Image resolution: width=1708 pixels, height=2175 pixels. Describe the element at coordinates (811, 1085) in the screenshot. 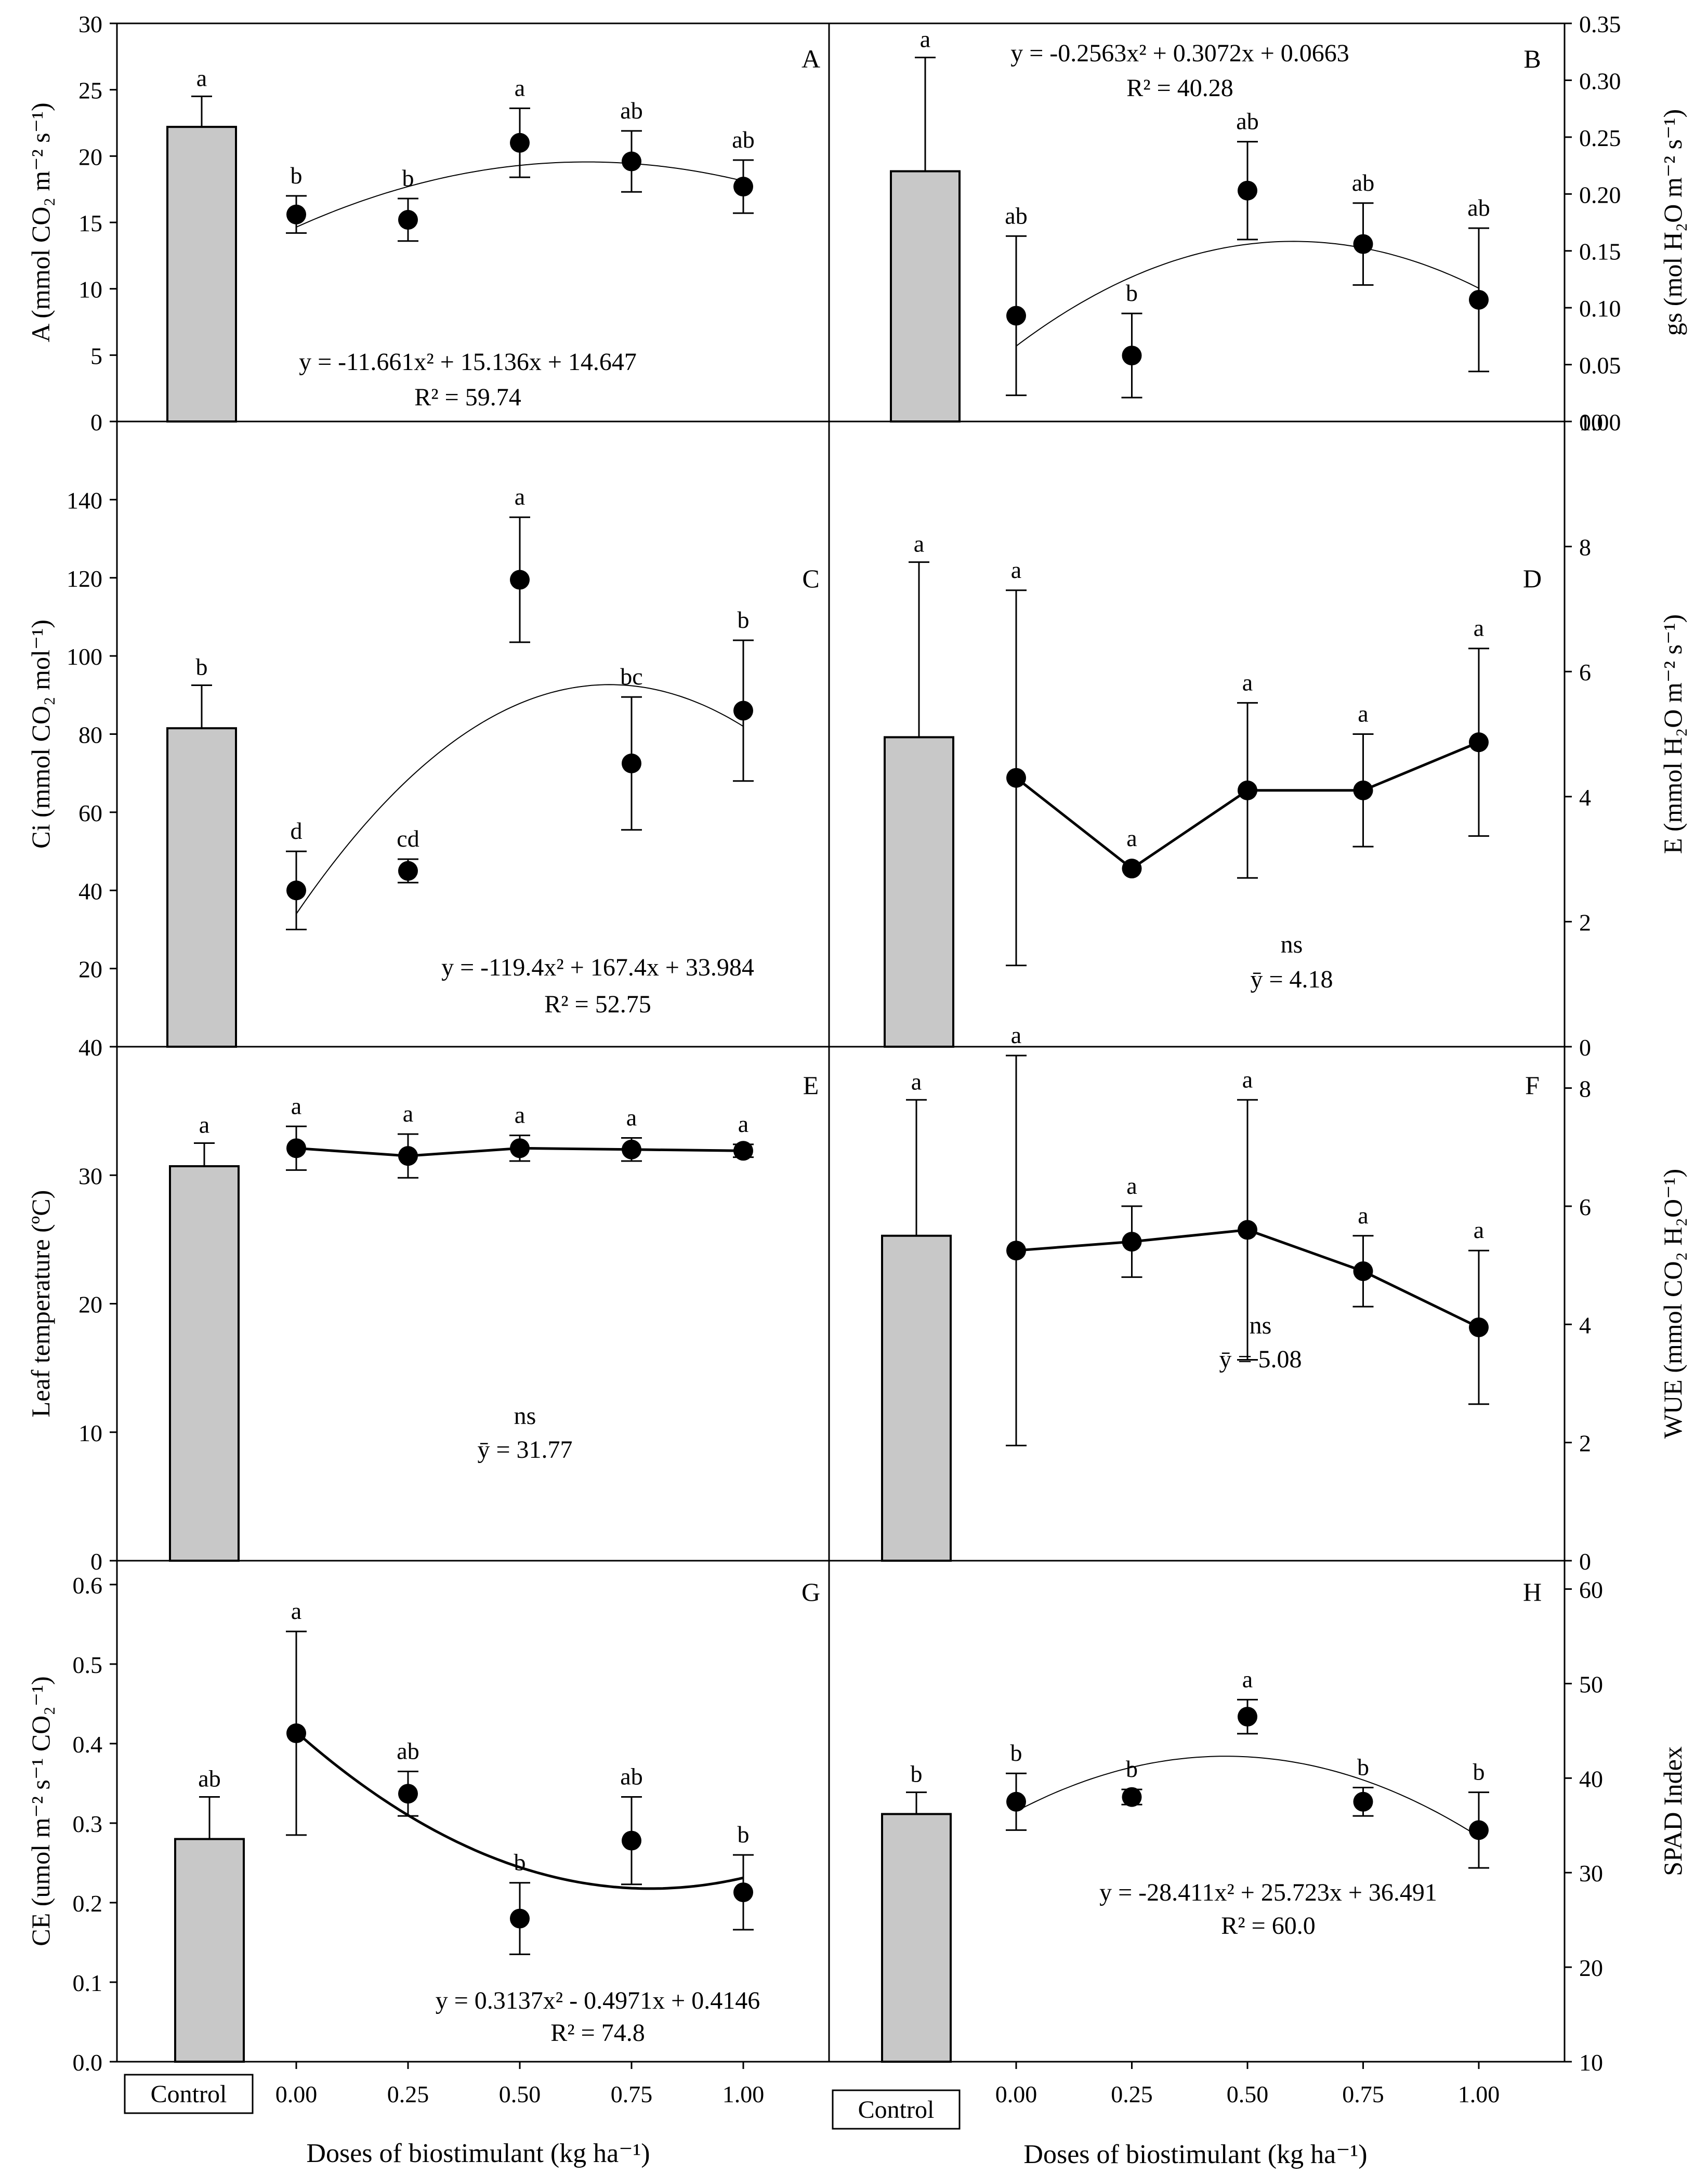

I see `panel-letter: E` at that location.